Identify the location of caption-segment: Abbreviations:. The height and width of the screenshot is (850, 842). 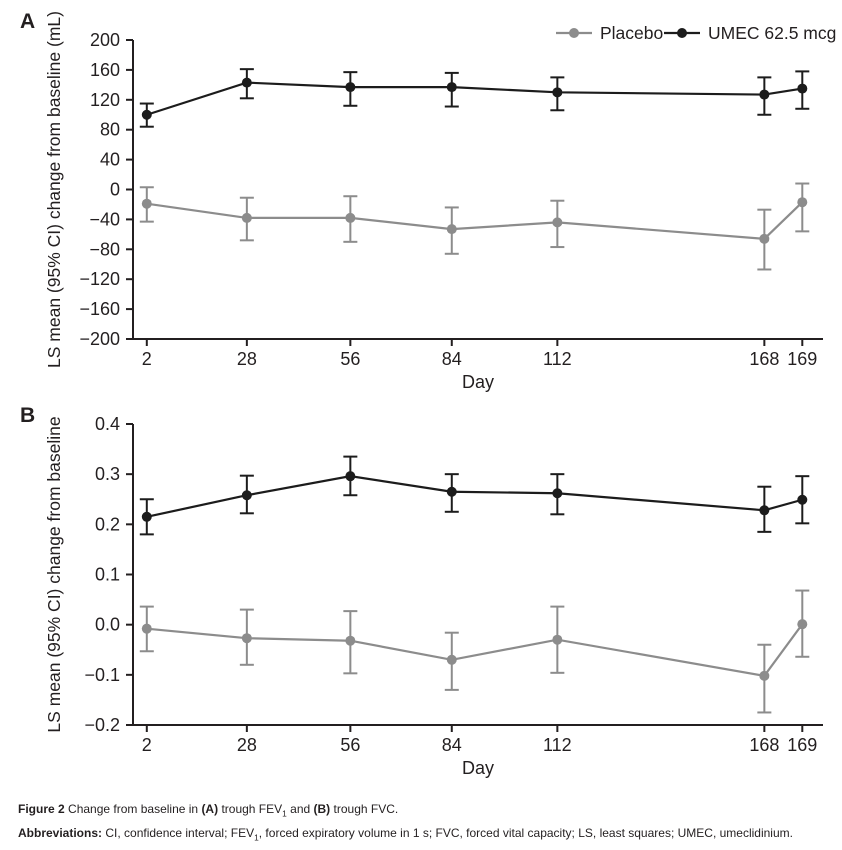
(60, 833).